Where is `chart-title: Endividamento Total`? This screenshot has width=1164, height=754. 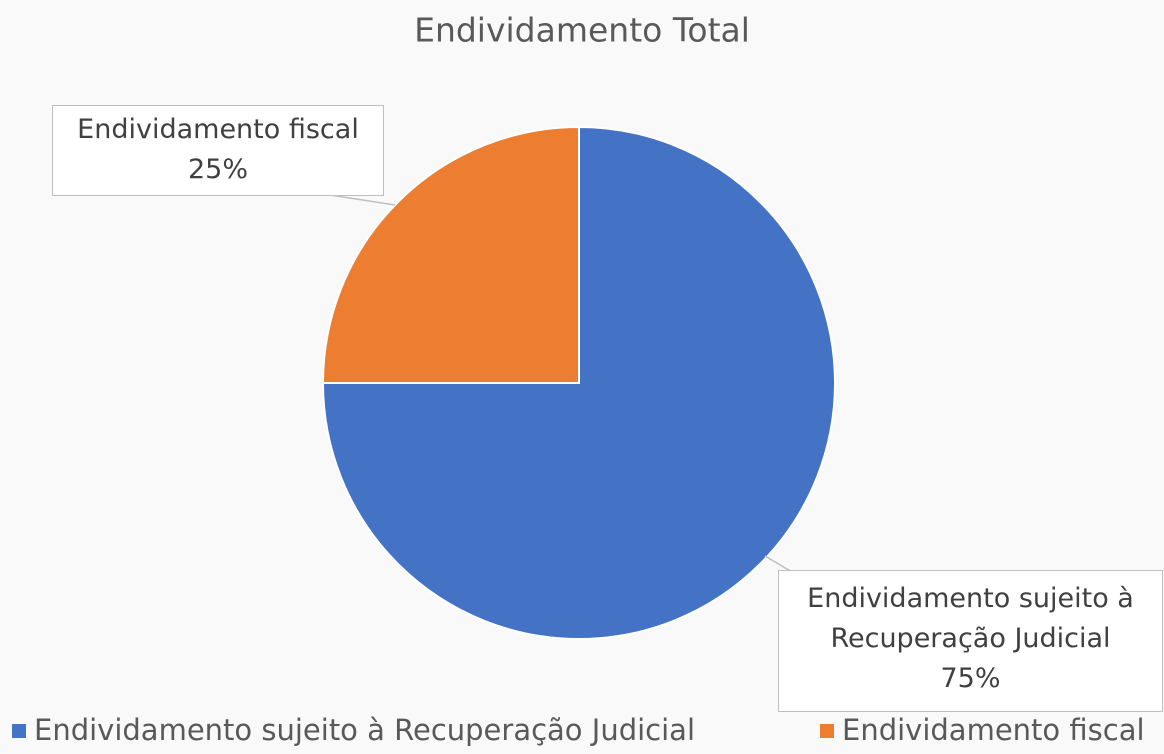 chart-title: Endividamento Total is located at coordinates (582, 30).